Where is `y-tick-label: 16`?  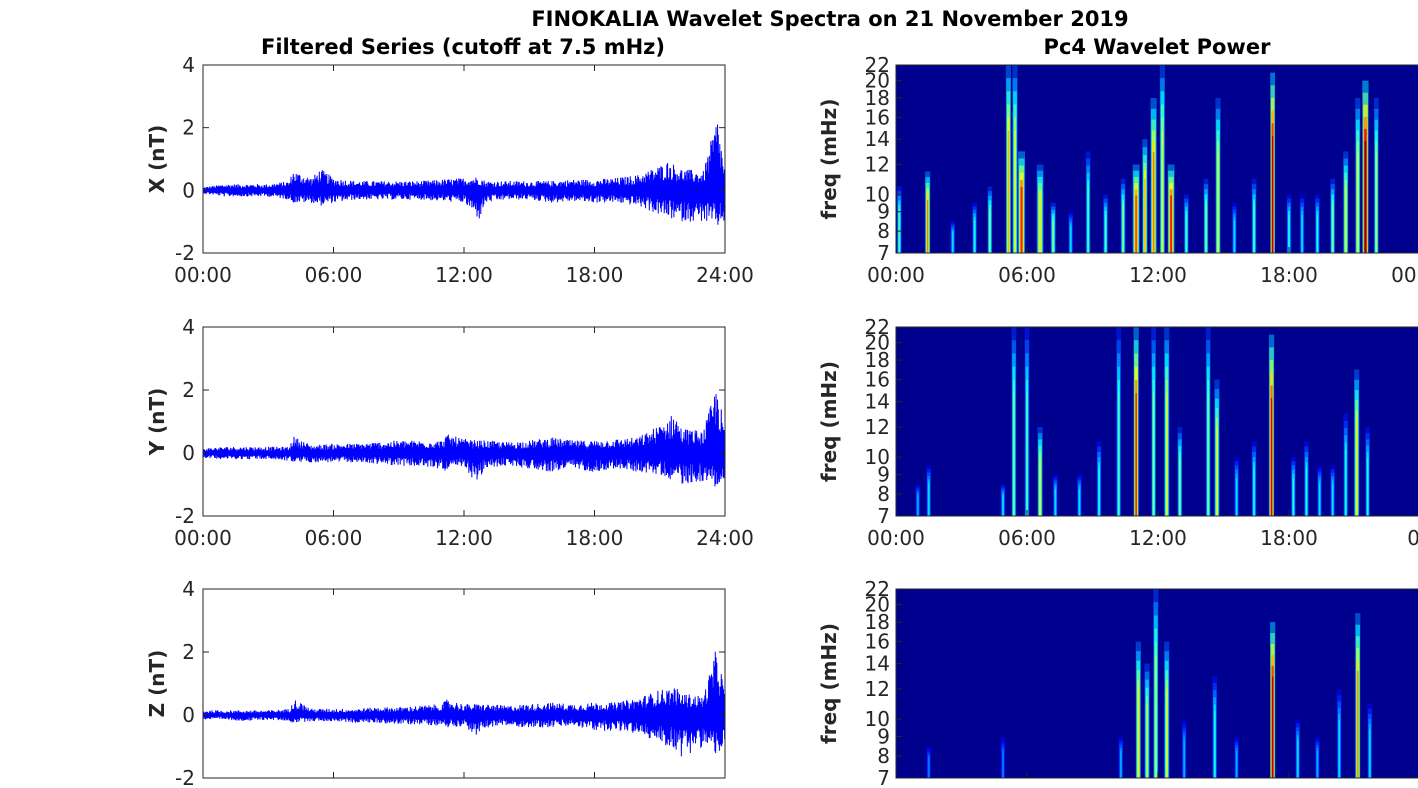
y-tick-label: 16 is located at coordinates (877, 117).